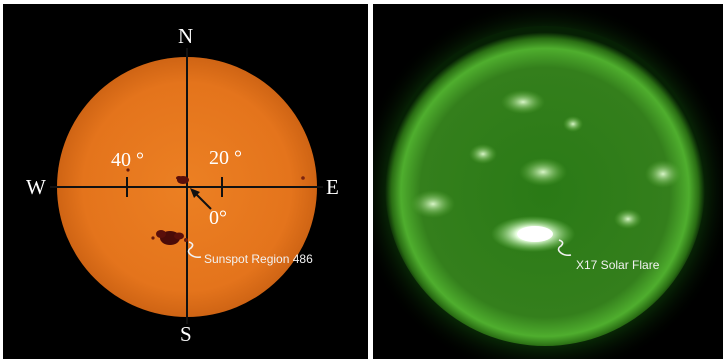 This screenshot has width=726, height=362. What do you see at coordinates (258, 259) in the screenshot?
I see `sunspot-region-caption: Sunspot Region 486` at bounding box center [258, 259].